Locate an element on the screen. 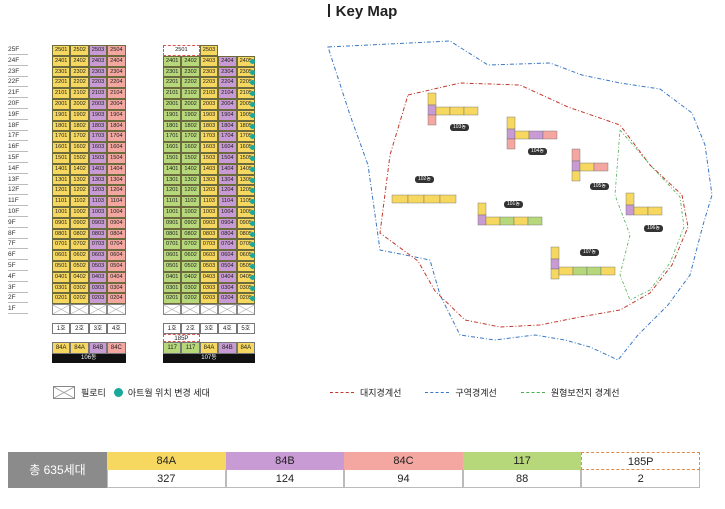 This screenshot has height=509, width=725. unit-cell: 1204 is located at coordinates (116, 191).